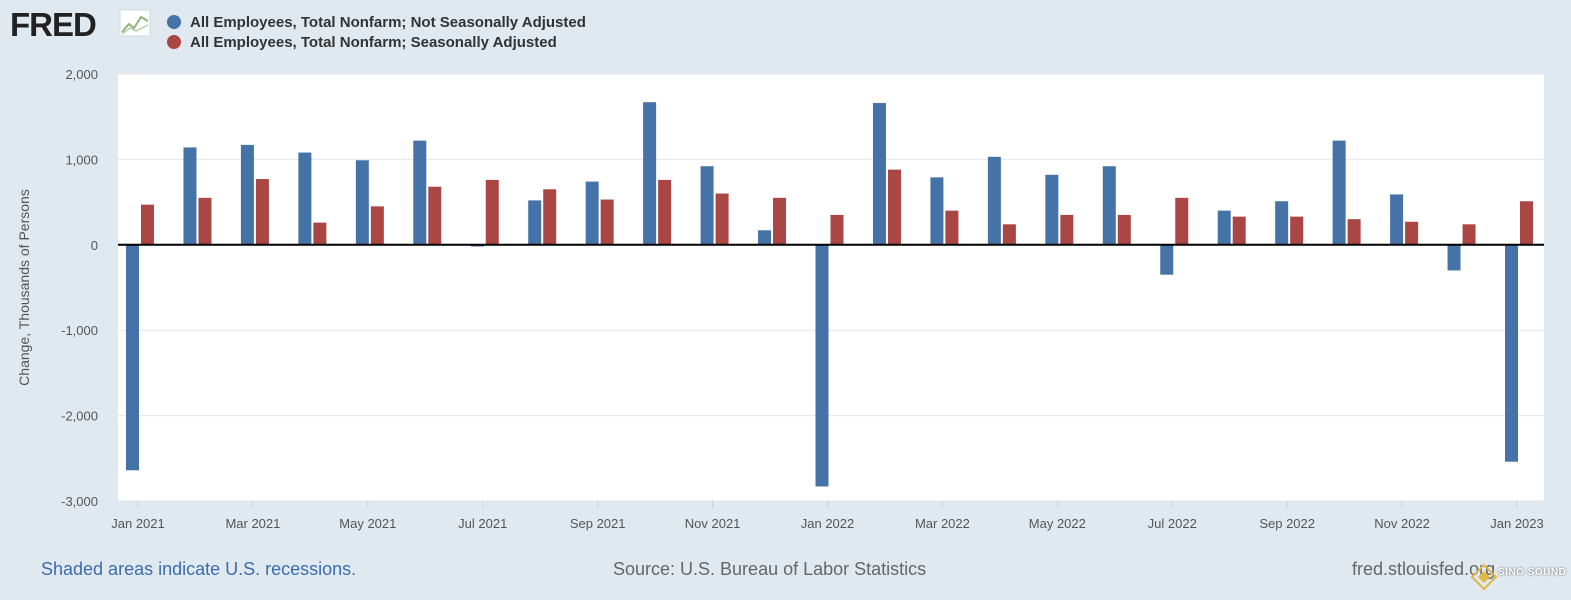 This screenshot has height=600, width=1571. Describe the element at coordinates (1424, 569) in the screenshot. I see `site-link: fred.stlouisfed.org` at that location.